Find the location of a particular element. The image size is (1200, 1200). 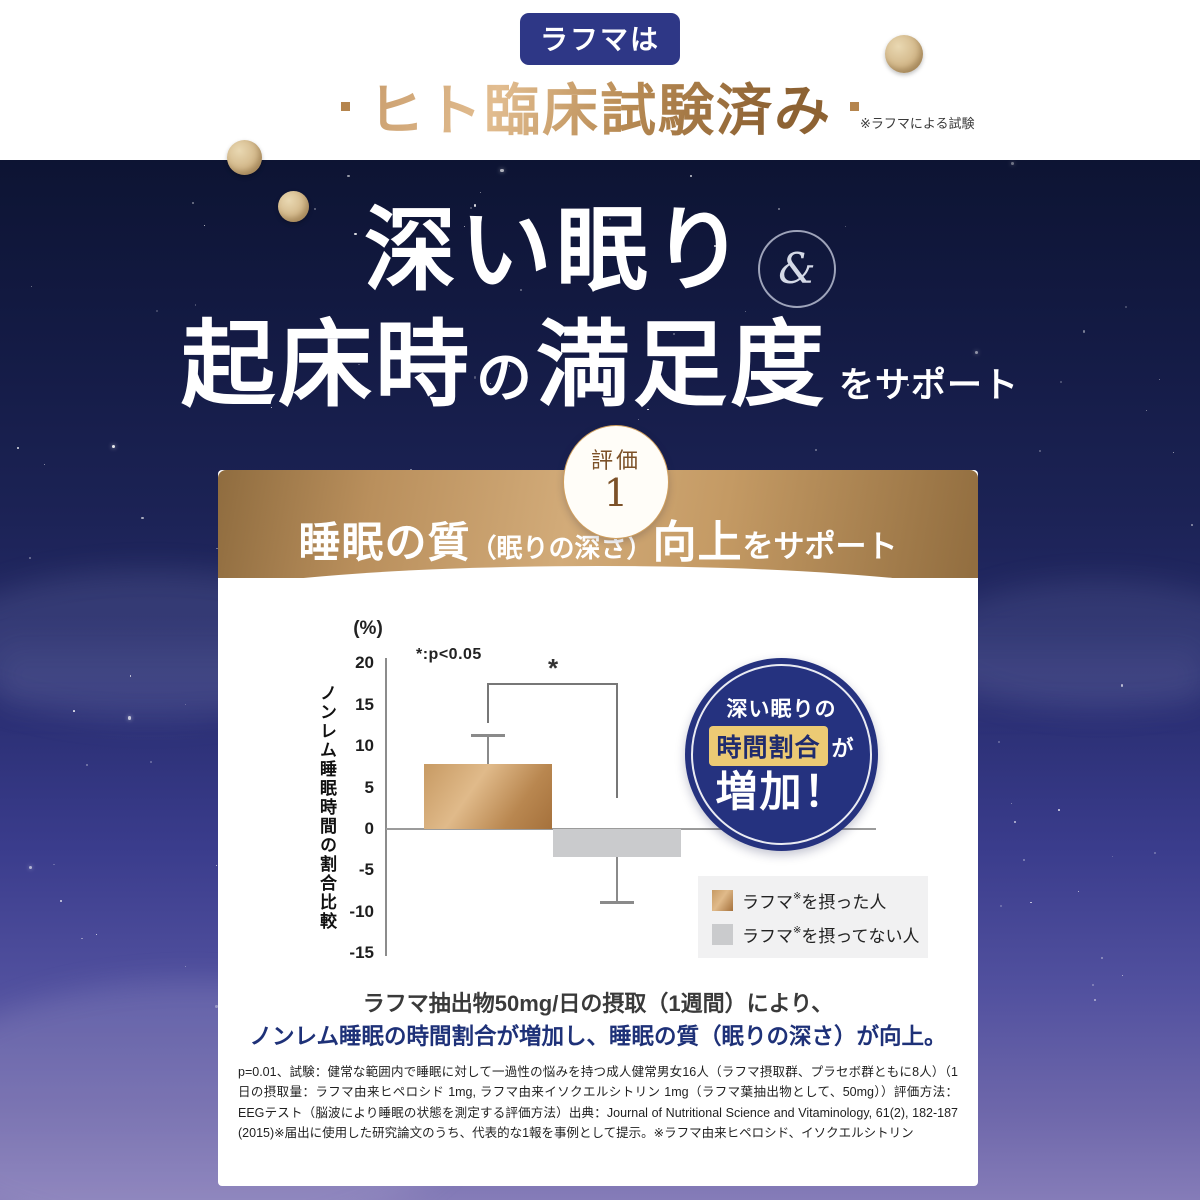

ampersand-icon: & is located at coordinates (797, 269).